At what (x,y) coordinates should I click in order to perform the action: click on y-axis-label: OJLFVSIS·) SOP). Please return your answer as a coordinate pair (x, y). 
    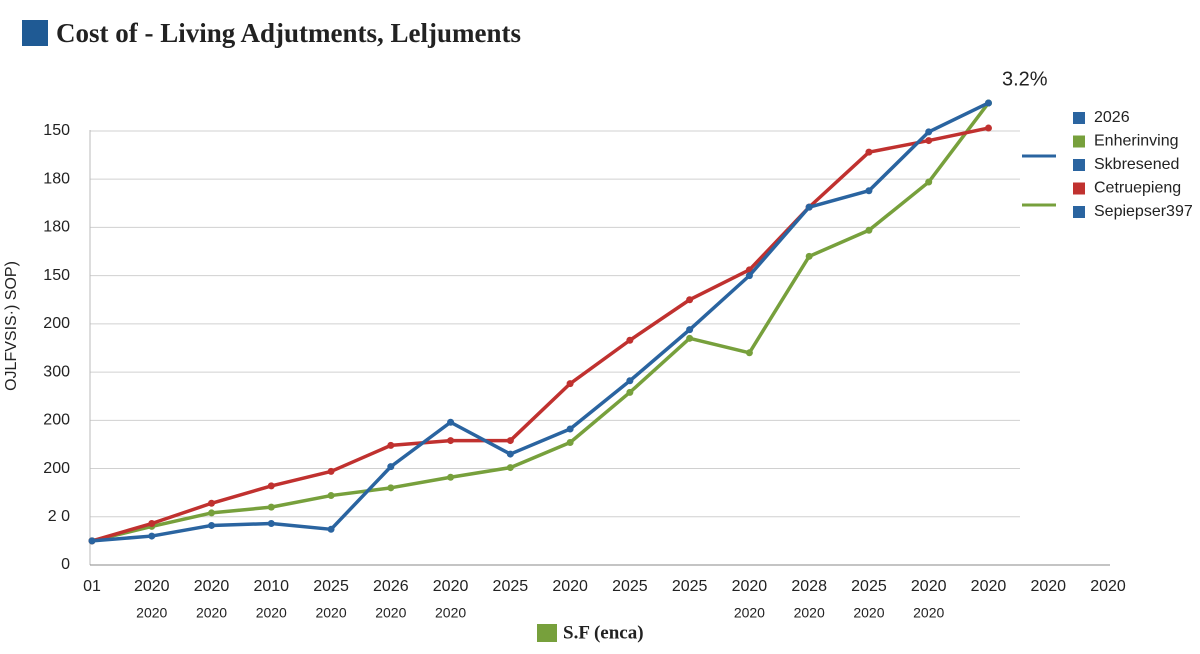
    Looking at the image, I should click on (11, 326).